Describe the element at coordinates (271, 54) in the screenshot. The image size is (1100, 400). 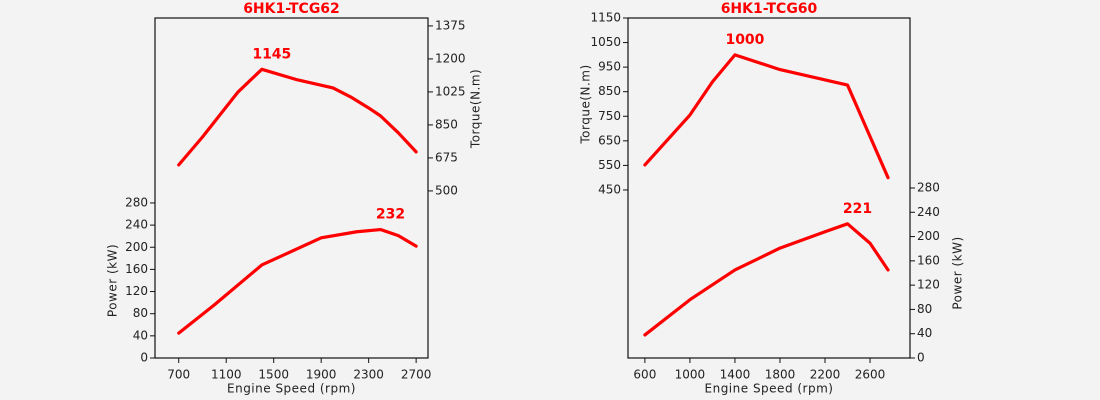
I see `annotation: 1145` at that location.